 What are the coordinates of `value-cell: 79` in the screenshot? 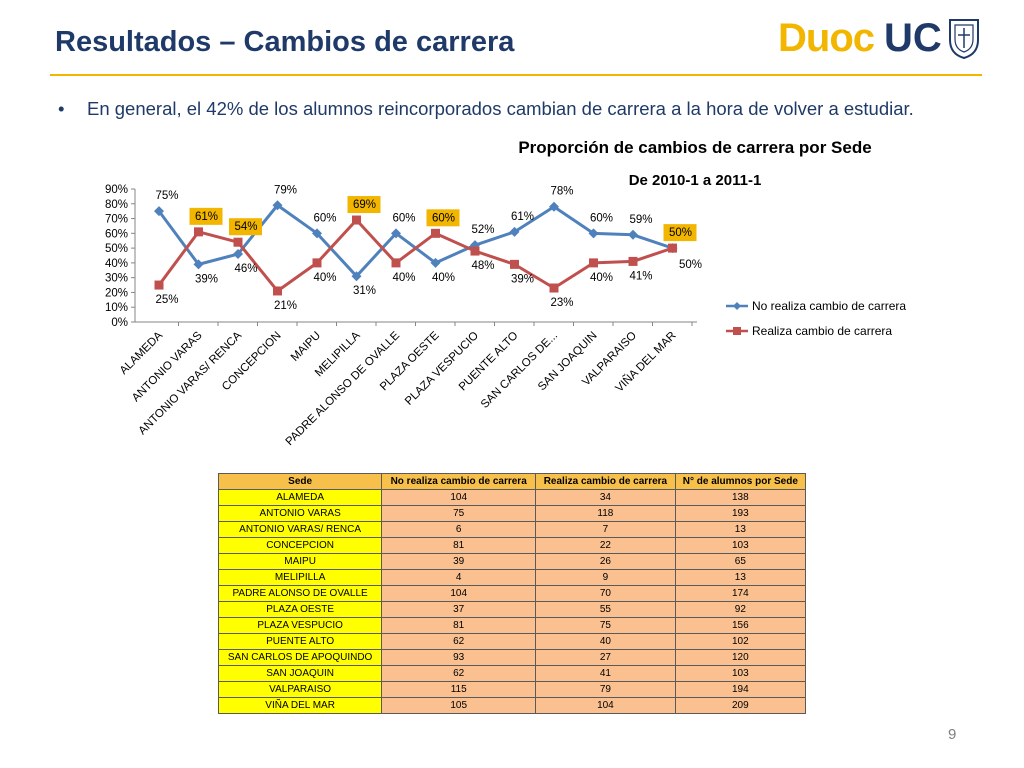 It's located at (605, 689).